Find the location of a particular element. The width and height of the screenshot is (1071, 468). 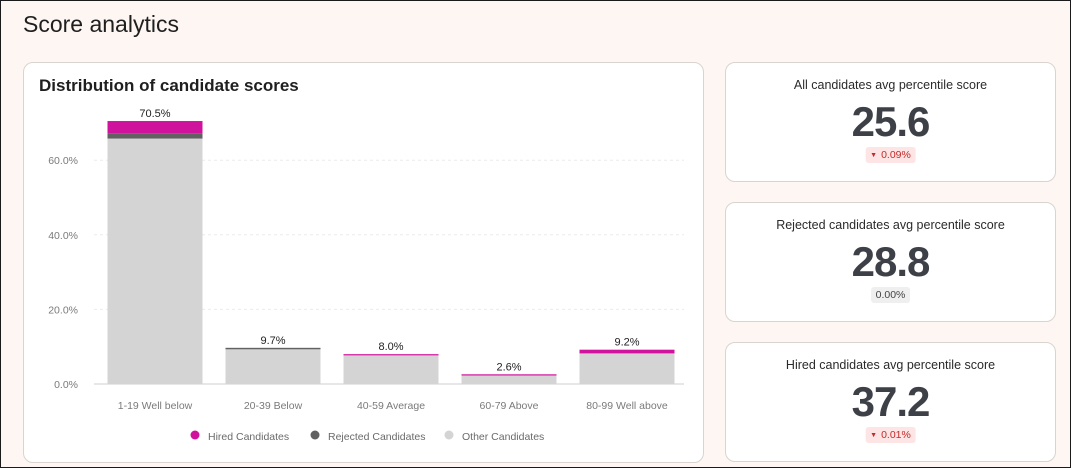

stat-label: Hired candidates avg percentile score is located at coordinates (890, 365).